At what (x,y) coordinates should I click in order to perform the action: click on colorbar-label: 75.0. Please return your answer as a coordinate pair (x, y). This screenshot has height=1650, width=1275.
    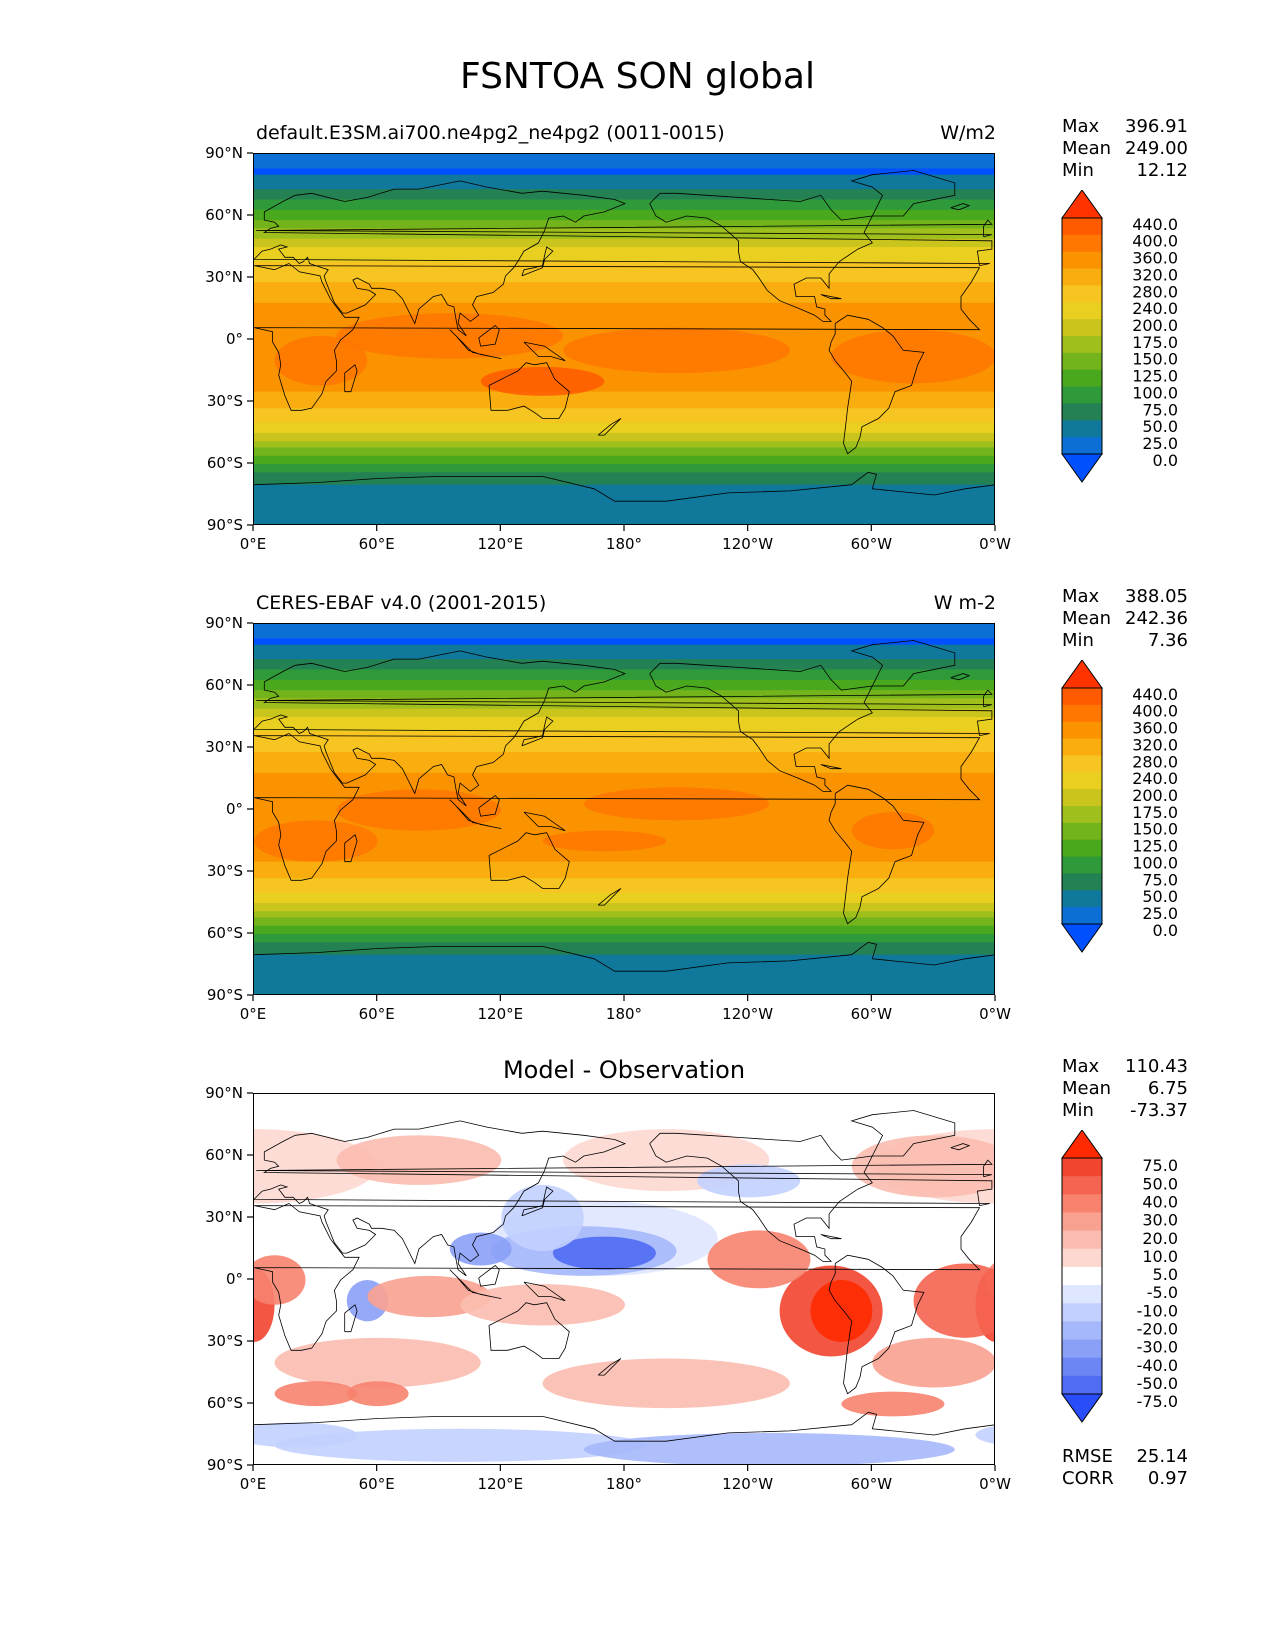
    Looking at the image, I should click on (1160, 879).